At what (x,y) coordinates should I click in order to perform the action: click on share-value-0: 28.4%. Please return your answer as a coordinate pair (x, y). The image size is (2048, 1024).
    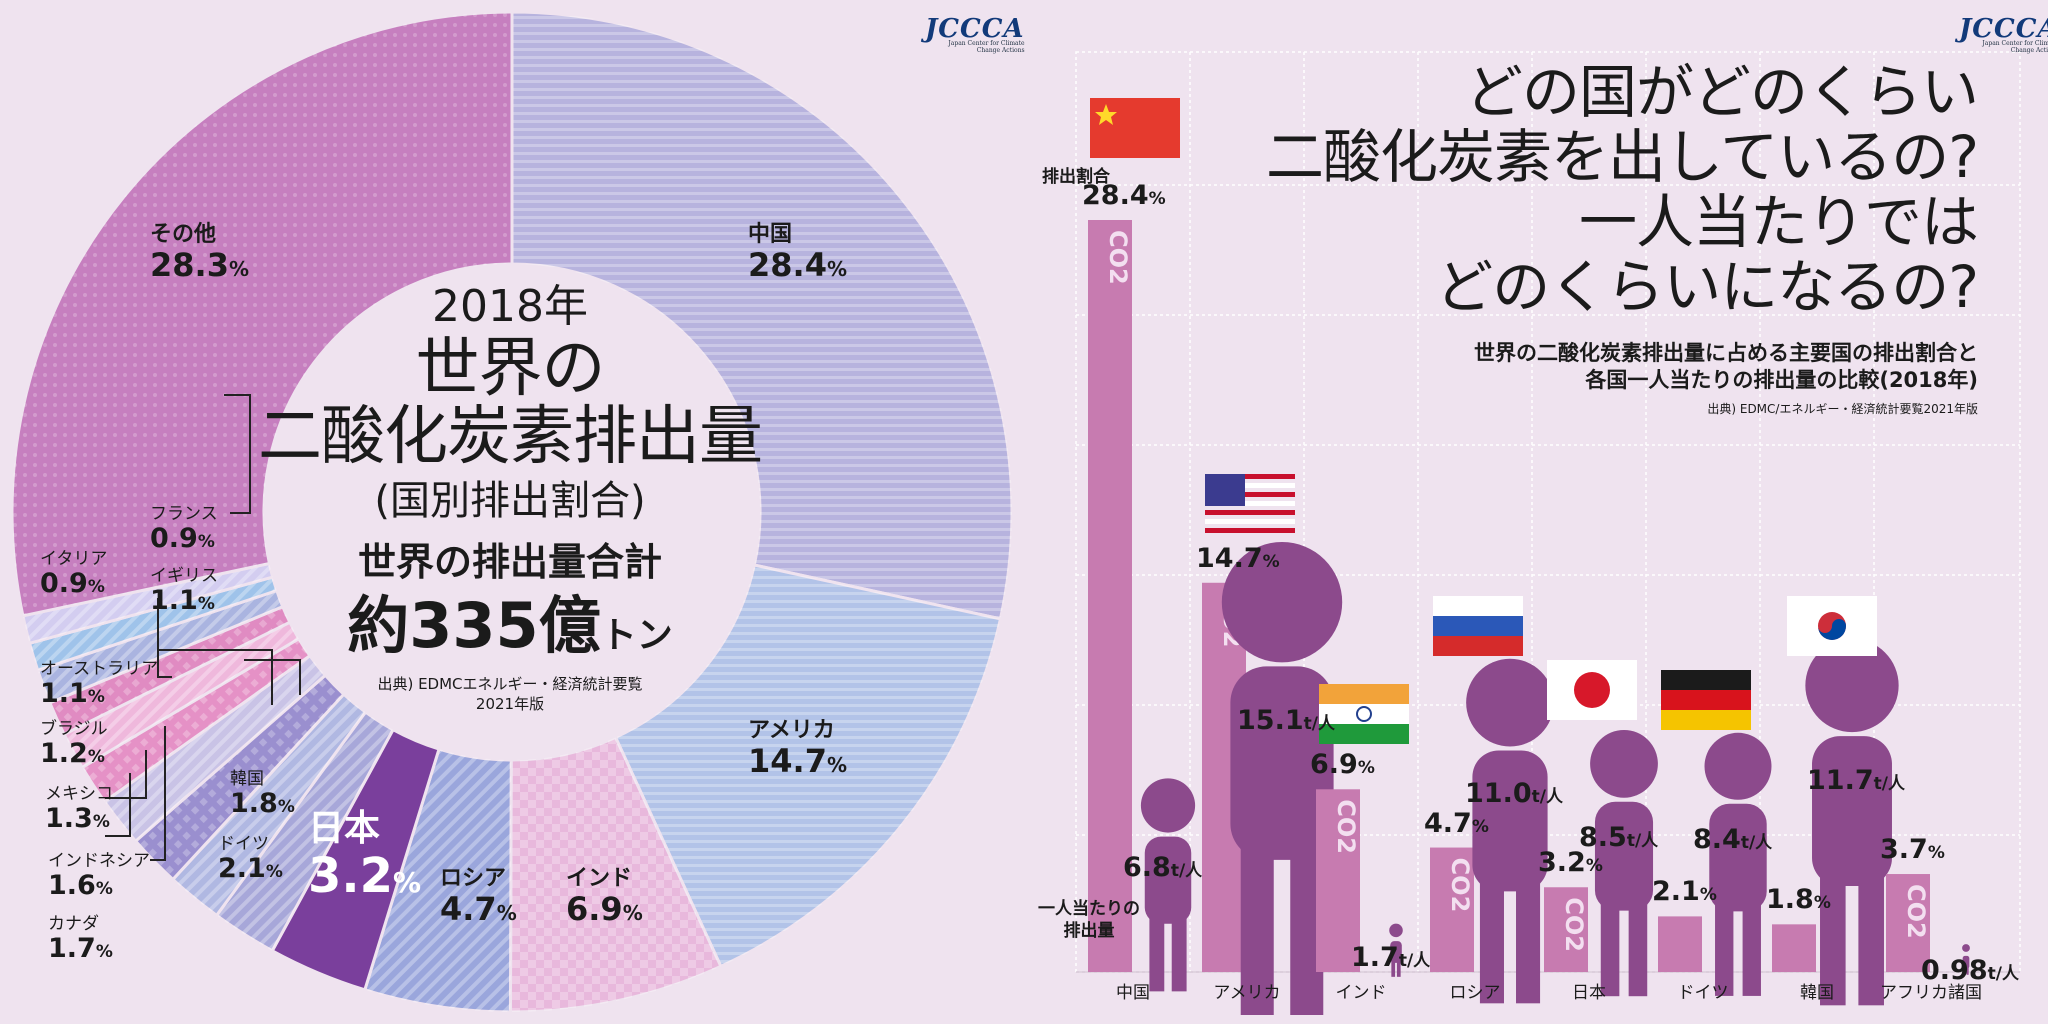
    Looking at the image, I should click on (1124, 195).